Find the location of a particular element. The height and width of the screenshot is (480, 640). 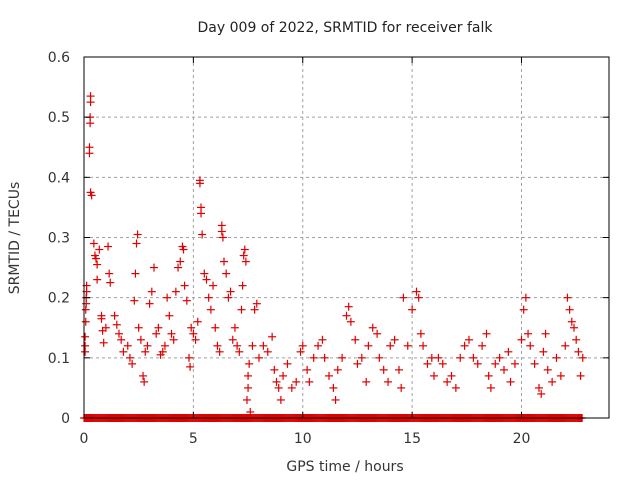

y-tick-label: 0.6 is located at coordinates (59, 58).